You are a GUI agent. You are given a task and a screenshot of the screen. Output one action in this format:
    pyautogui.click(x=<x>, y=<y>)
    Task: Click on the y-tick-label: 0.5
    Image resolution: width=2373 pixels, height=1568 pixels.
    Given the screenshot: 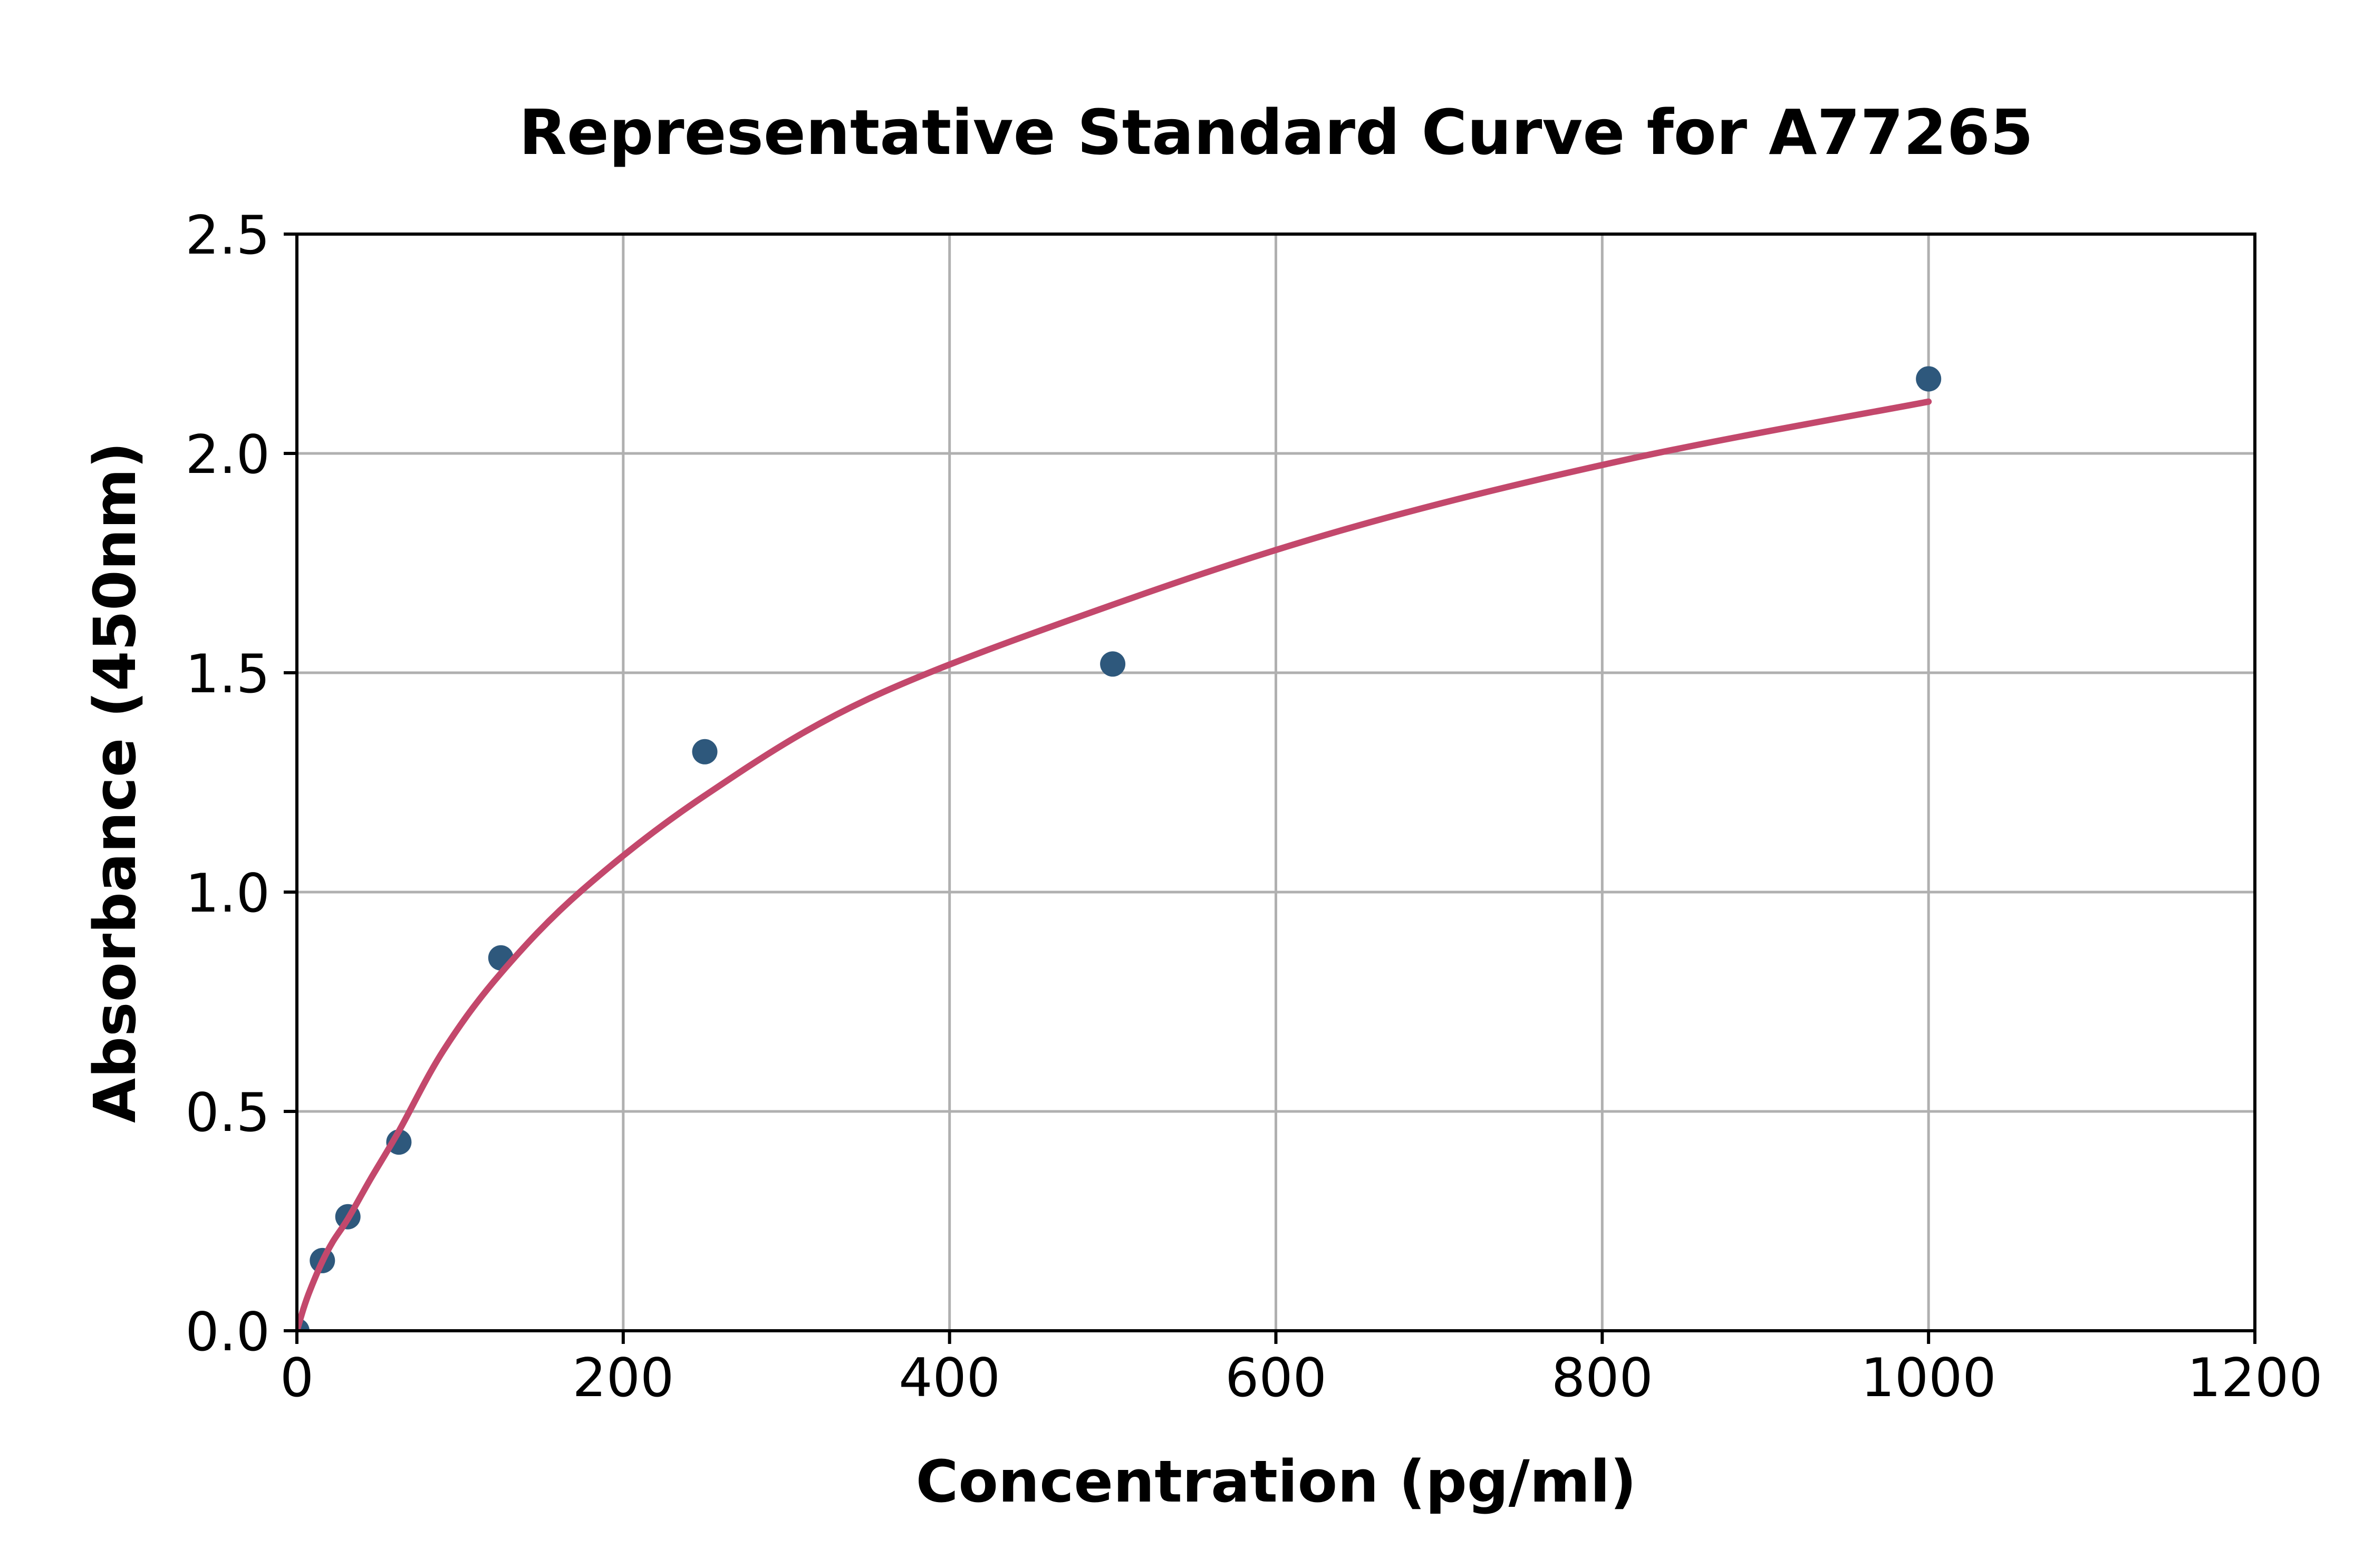 What is the action you would take?
    pyautogui.click(x=227, y=1112)
    